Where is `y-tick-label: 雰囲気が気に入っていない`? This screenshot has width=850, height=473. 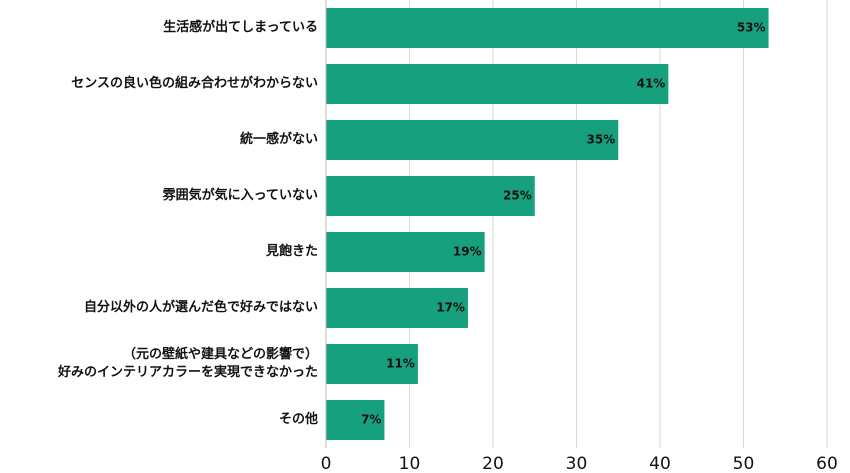
y-tick-label: 雰囲気が気に入っていない is located at coordinates (240, 195).